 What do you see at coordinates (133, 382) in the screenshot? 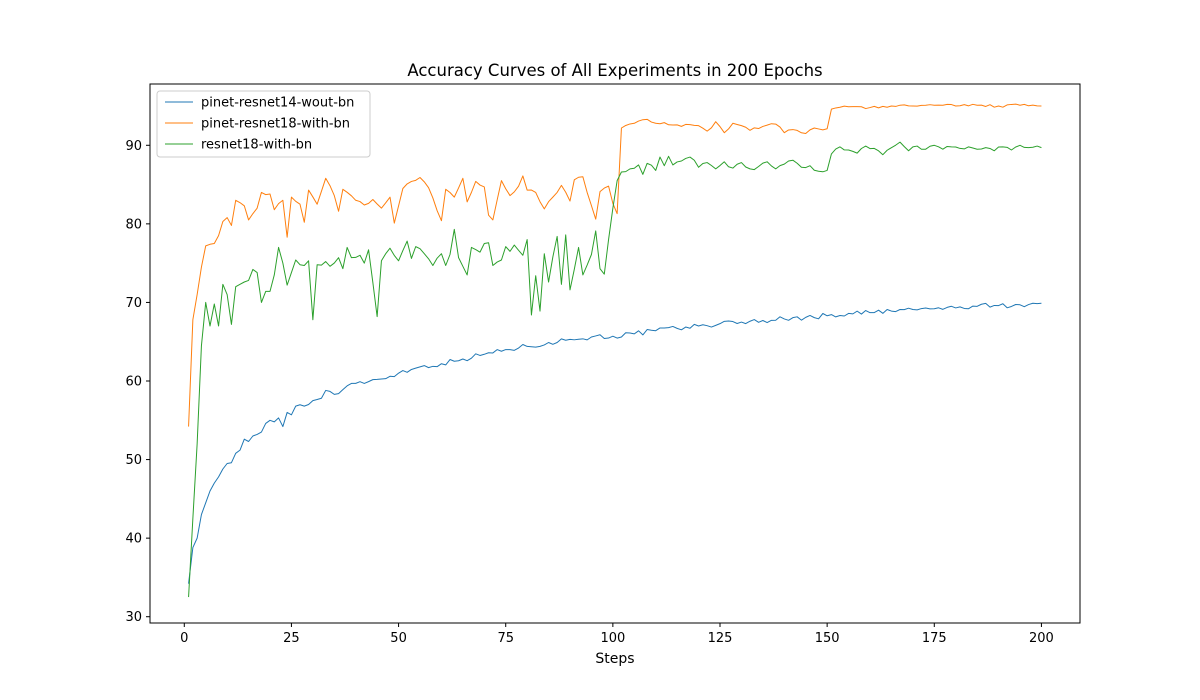
I see `y-tick-label: 60` at bounding box center [133, 382].